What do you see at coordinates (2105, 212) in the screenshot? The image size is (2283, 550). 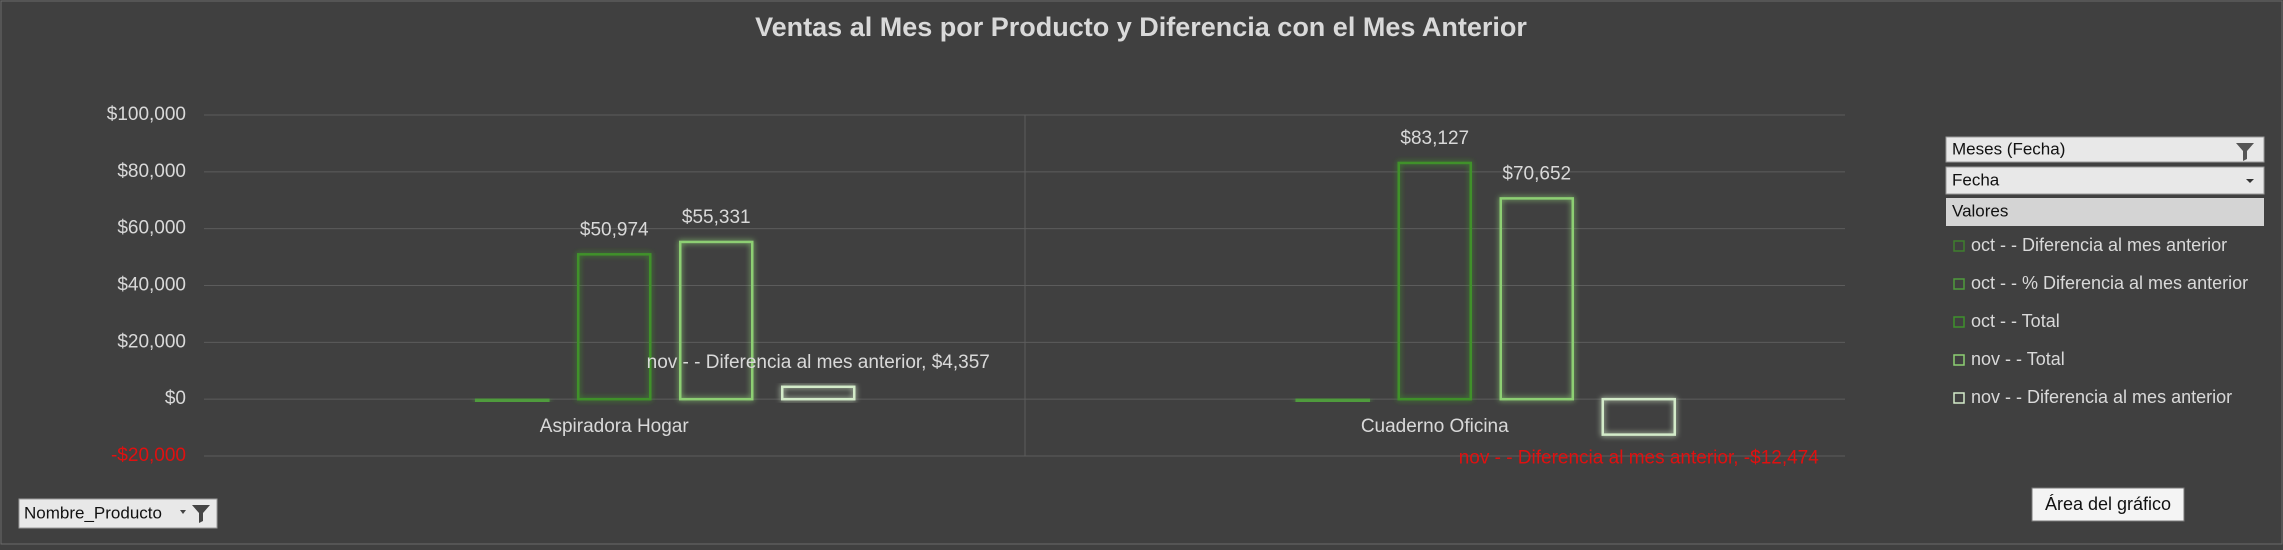 I see `values-header` at bounding box center [2105, 212].